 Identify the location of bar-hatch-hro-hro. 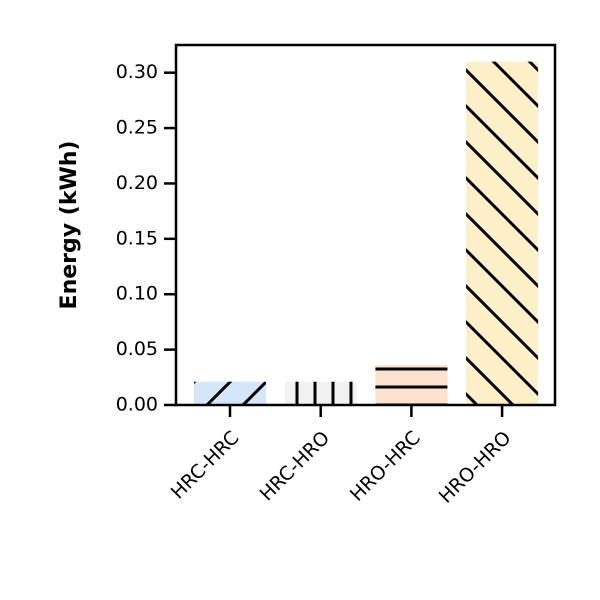
(502, 233).